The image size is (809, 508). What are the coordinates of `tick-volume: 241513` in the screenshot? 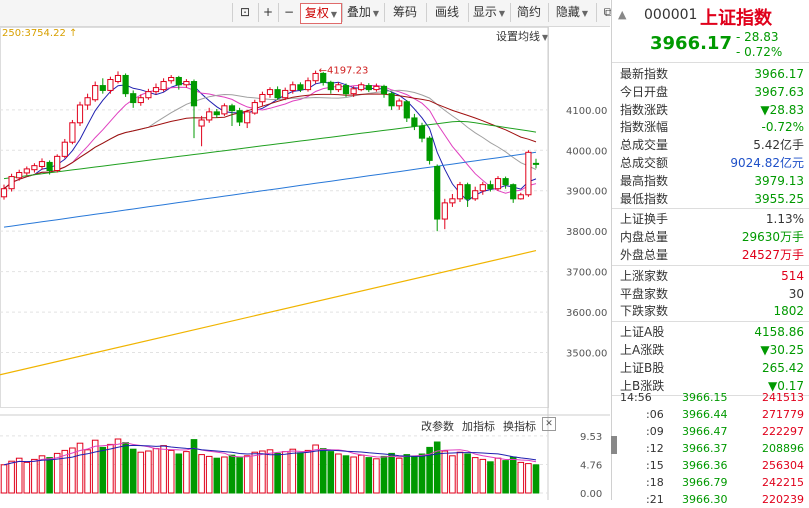 It's located at (783, 397).